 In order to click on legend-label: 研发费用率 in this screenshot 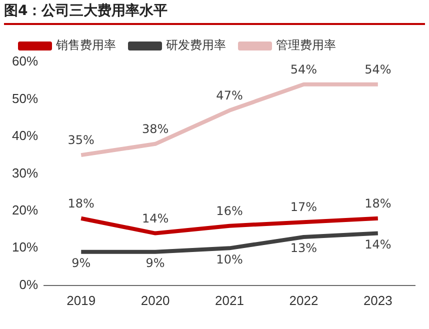, I will do `click(196, 45)`.